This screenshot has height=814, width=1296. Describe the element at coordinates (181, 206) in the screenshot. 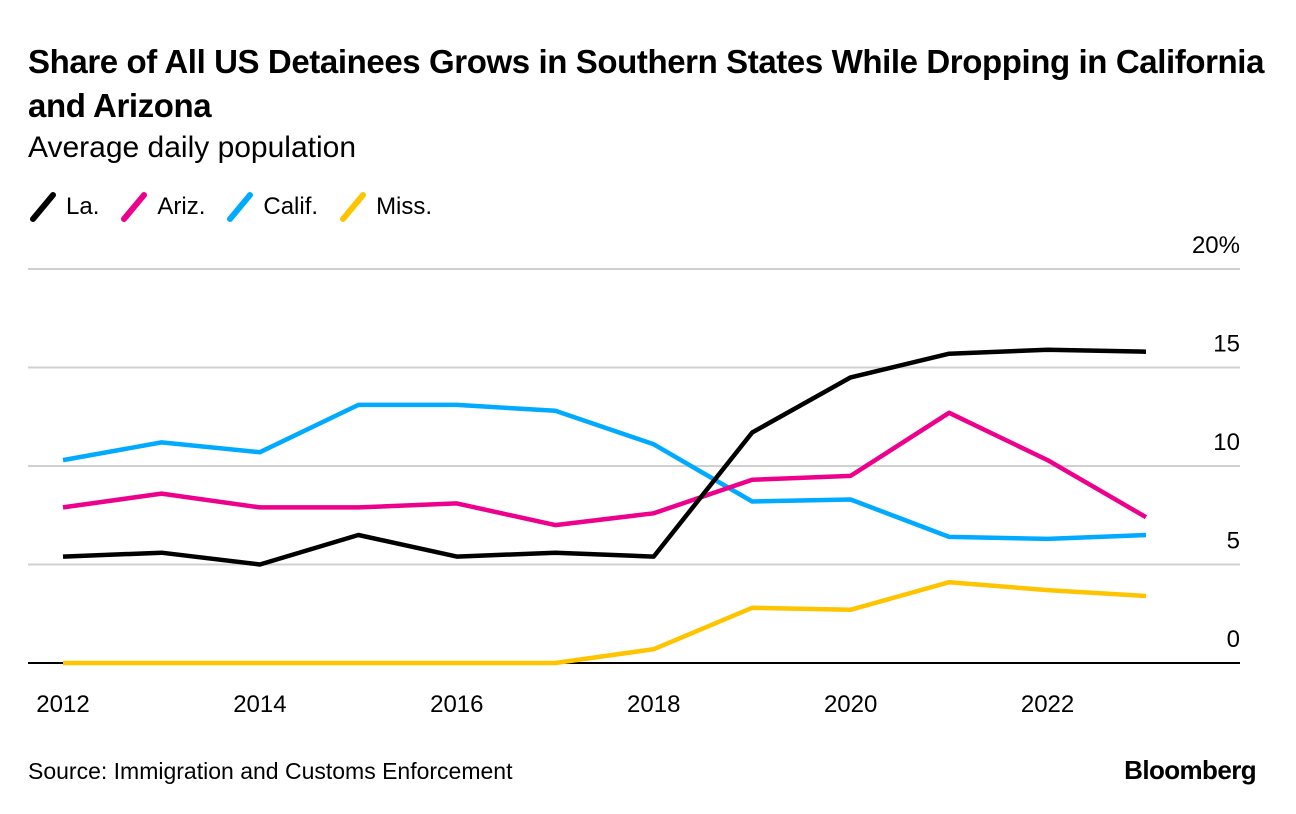

I see `legend-label: Ariz.` at that location.